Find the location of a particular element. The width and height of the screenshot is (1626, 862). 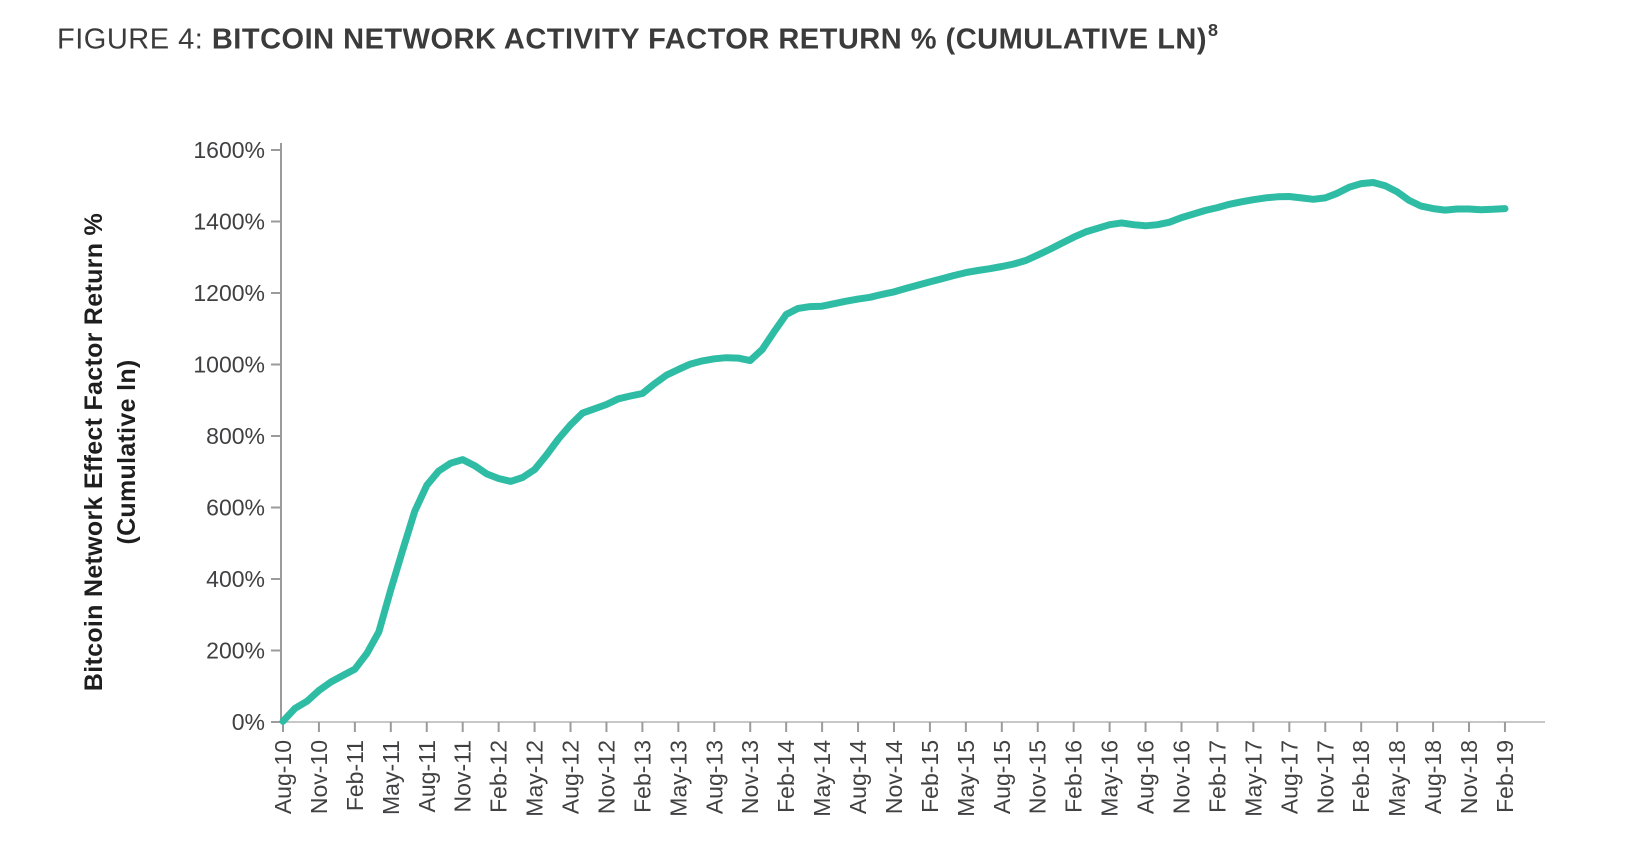

x-tick-label: Aug-14 is located at coordinates (858, 777).